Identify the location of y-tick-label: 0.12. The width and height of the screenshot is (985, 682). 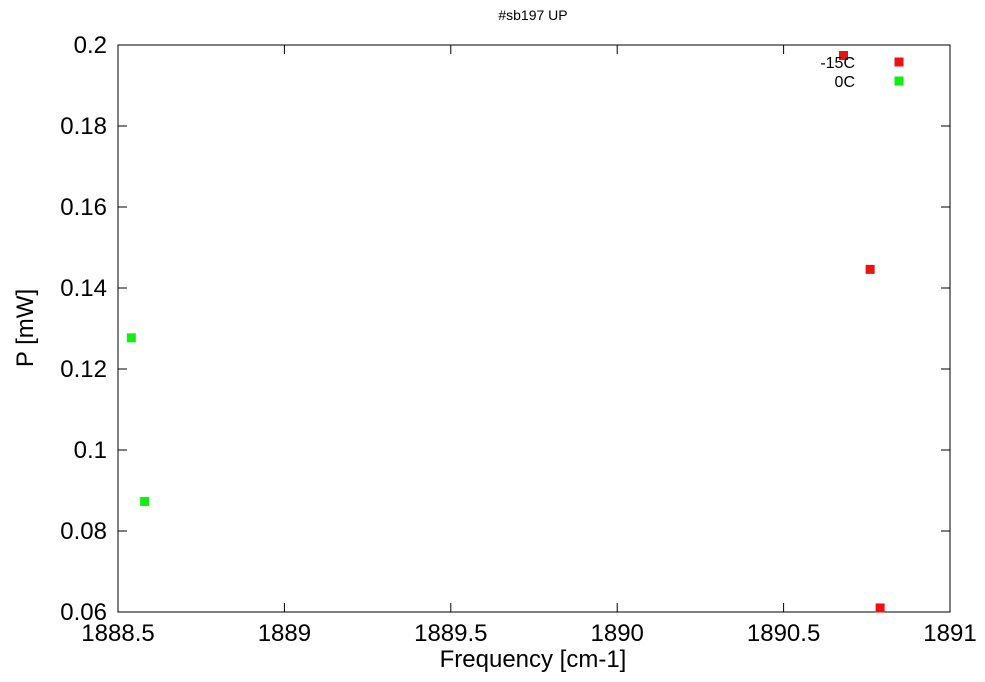
(83, 369).